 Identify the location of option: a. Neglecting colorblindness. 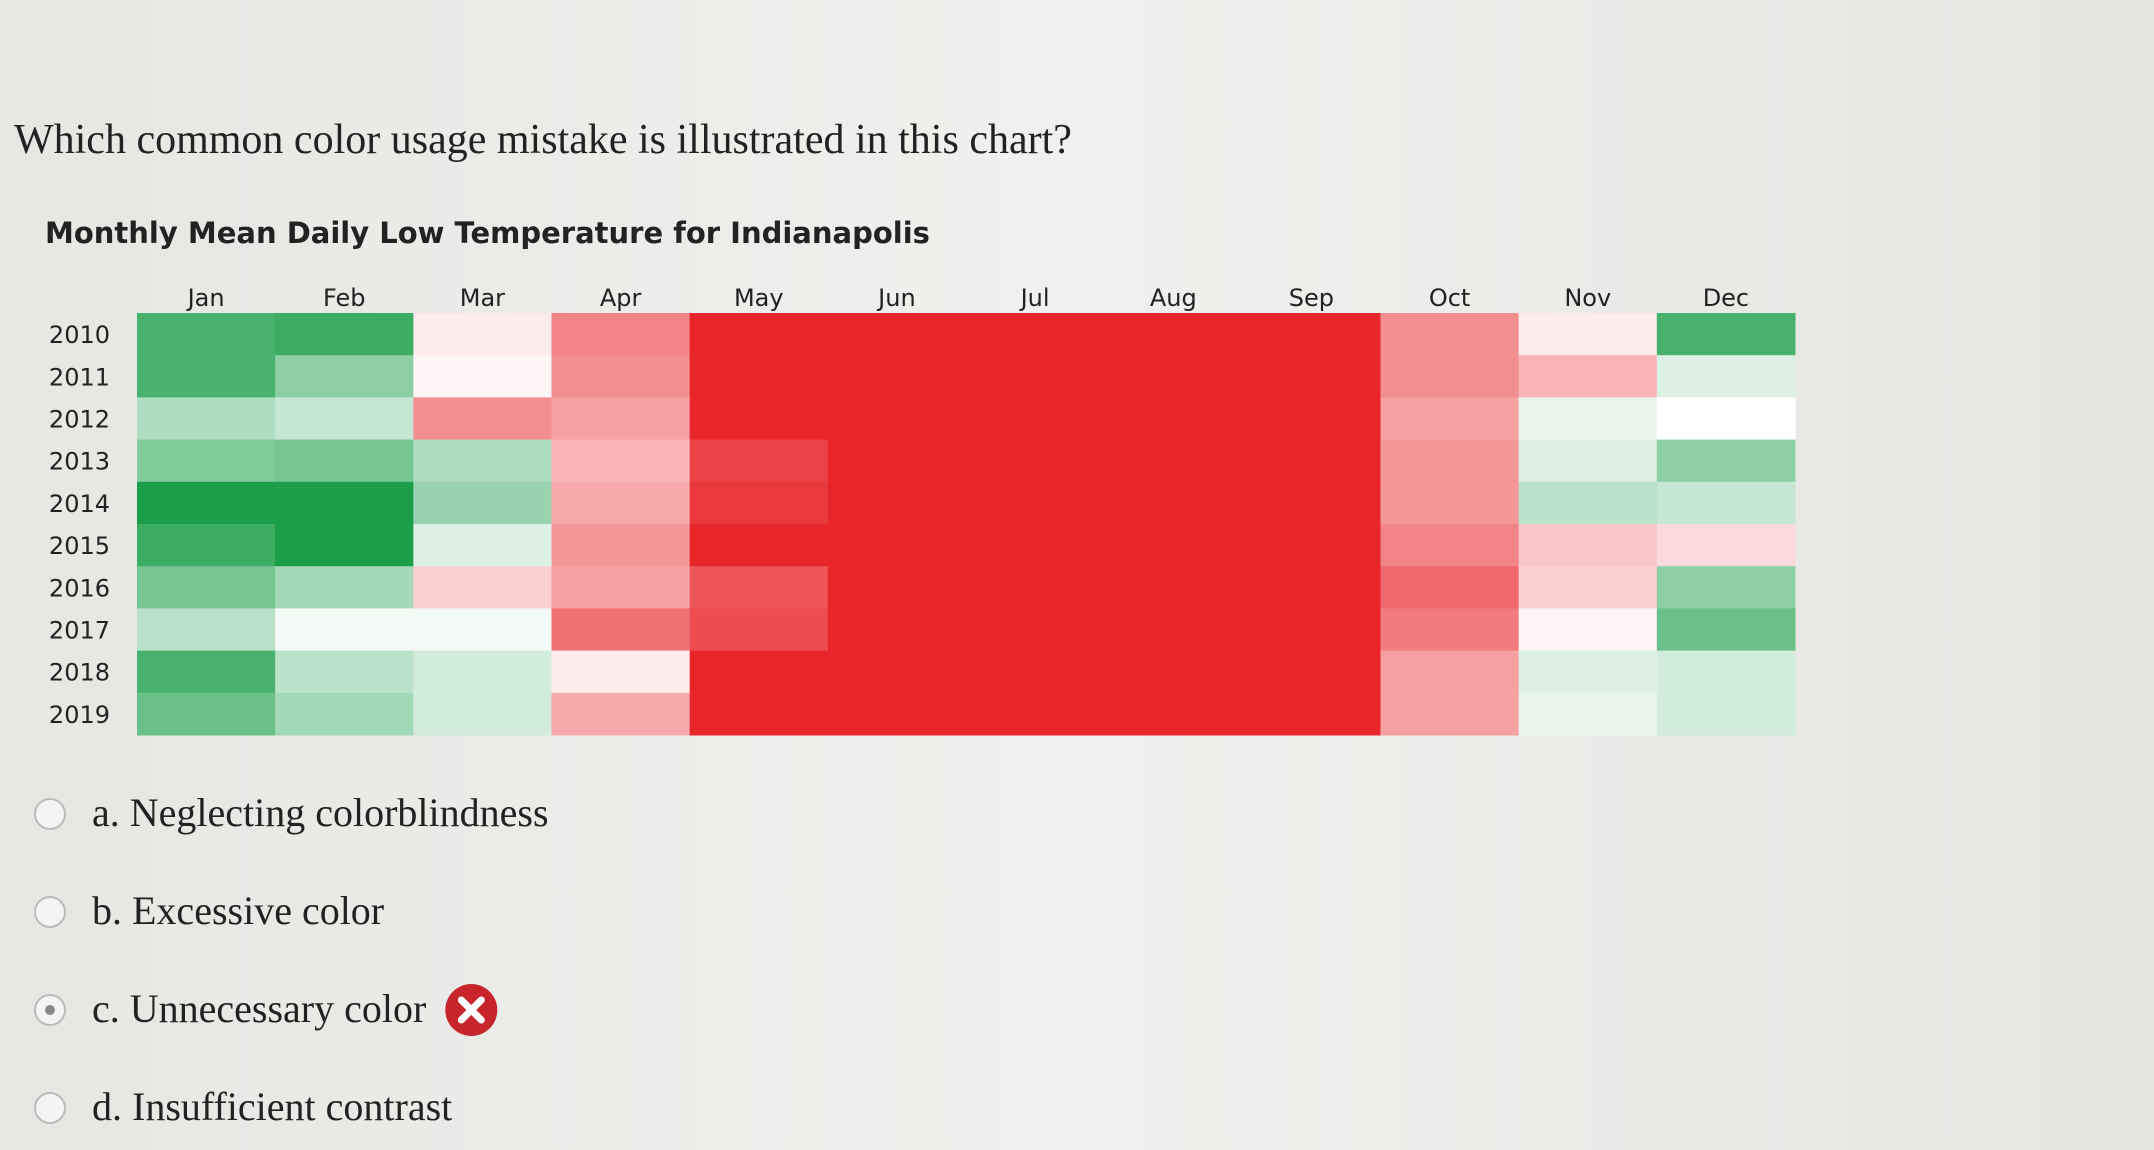
(291, 812).